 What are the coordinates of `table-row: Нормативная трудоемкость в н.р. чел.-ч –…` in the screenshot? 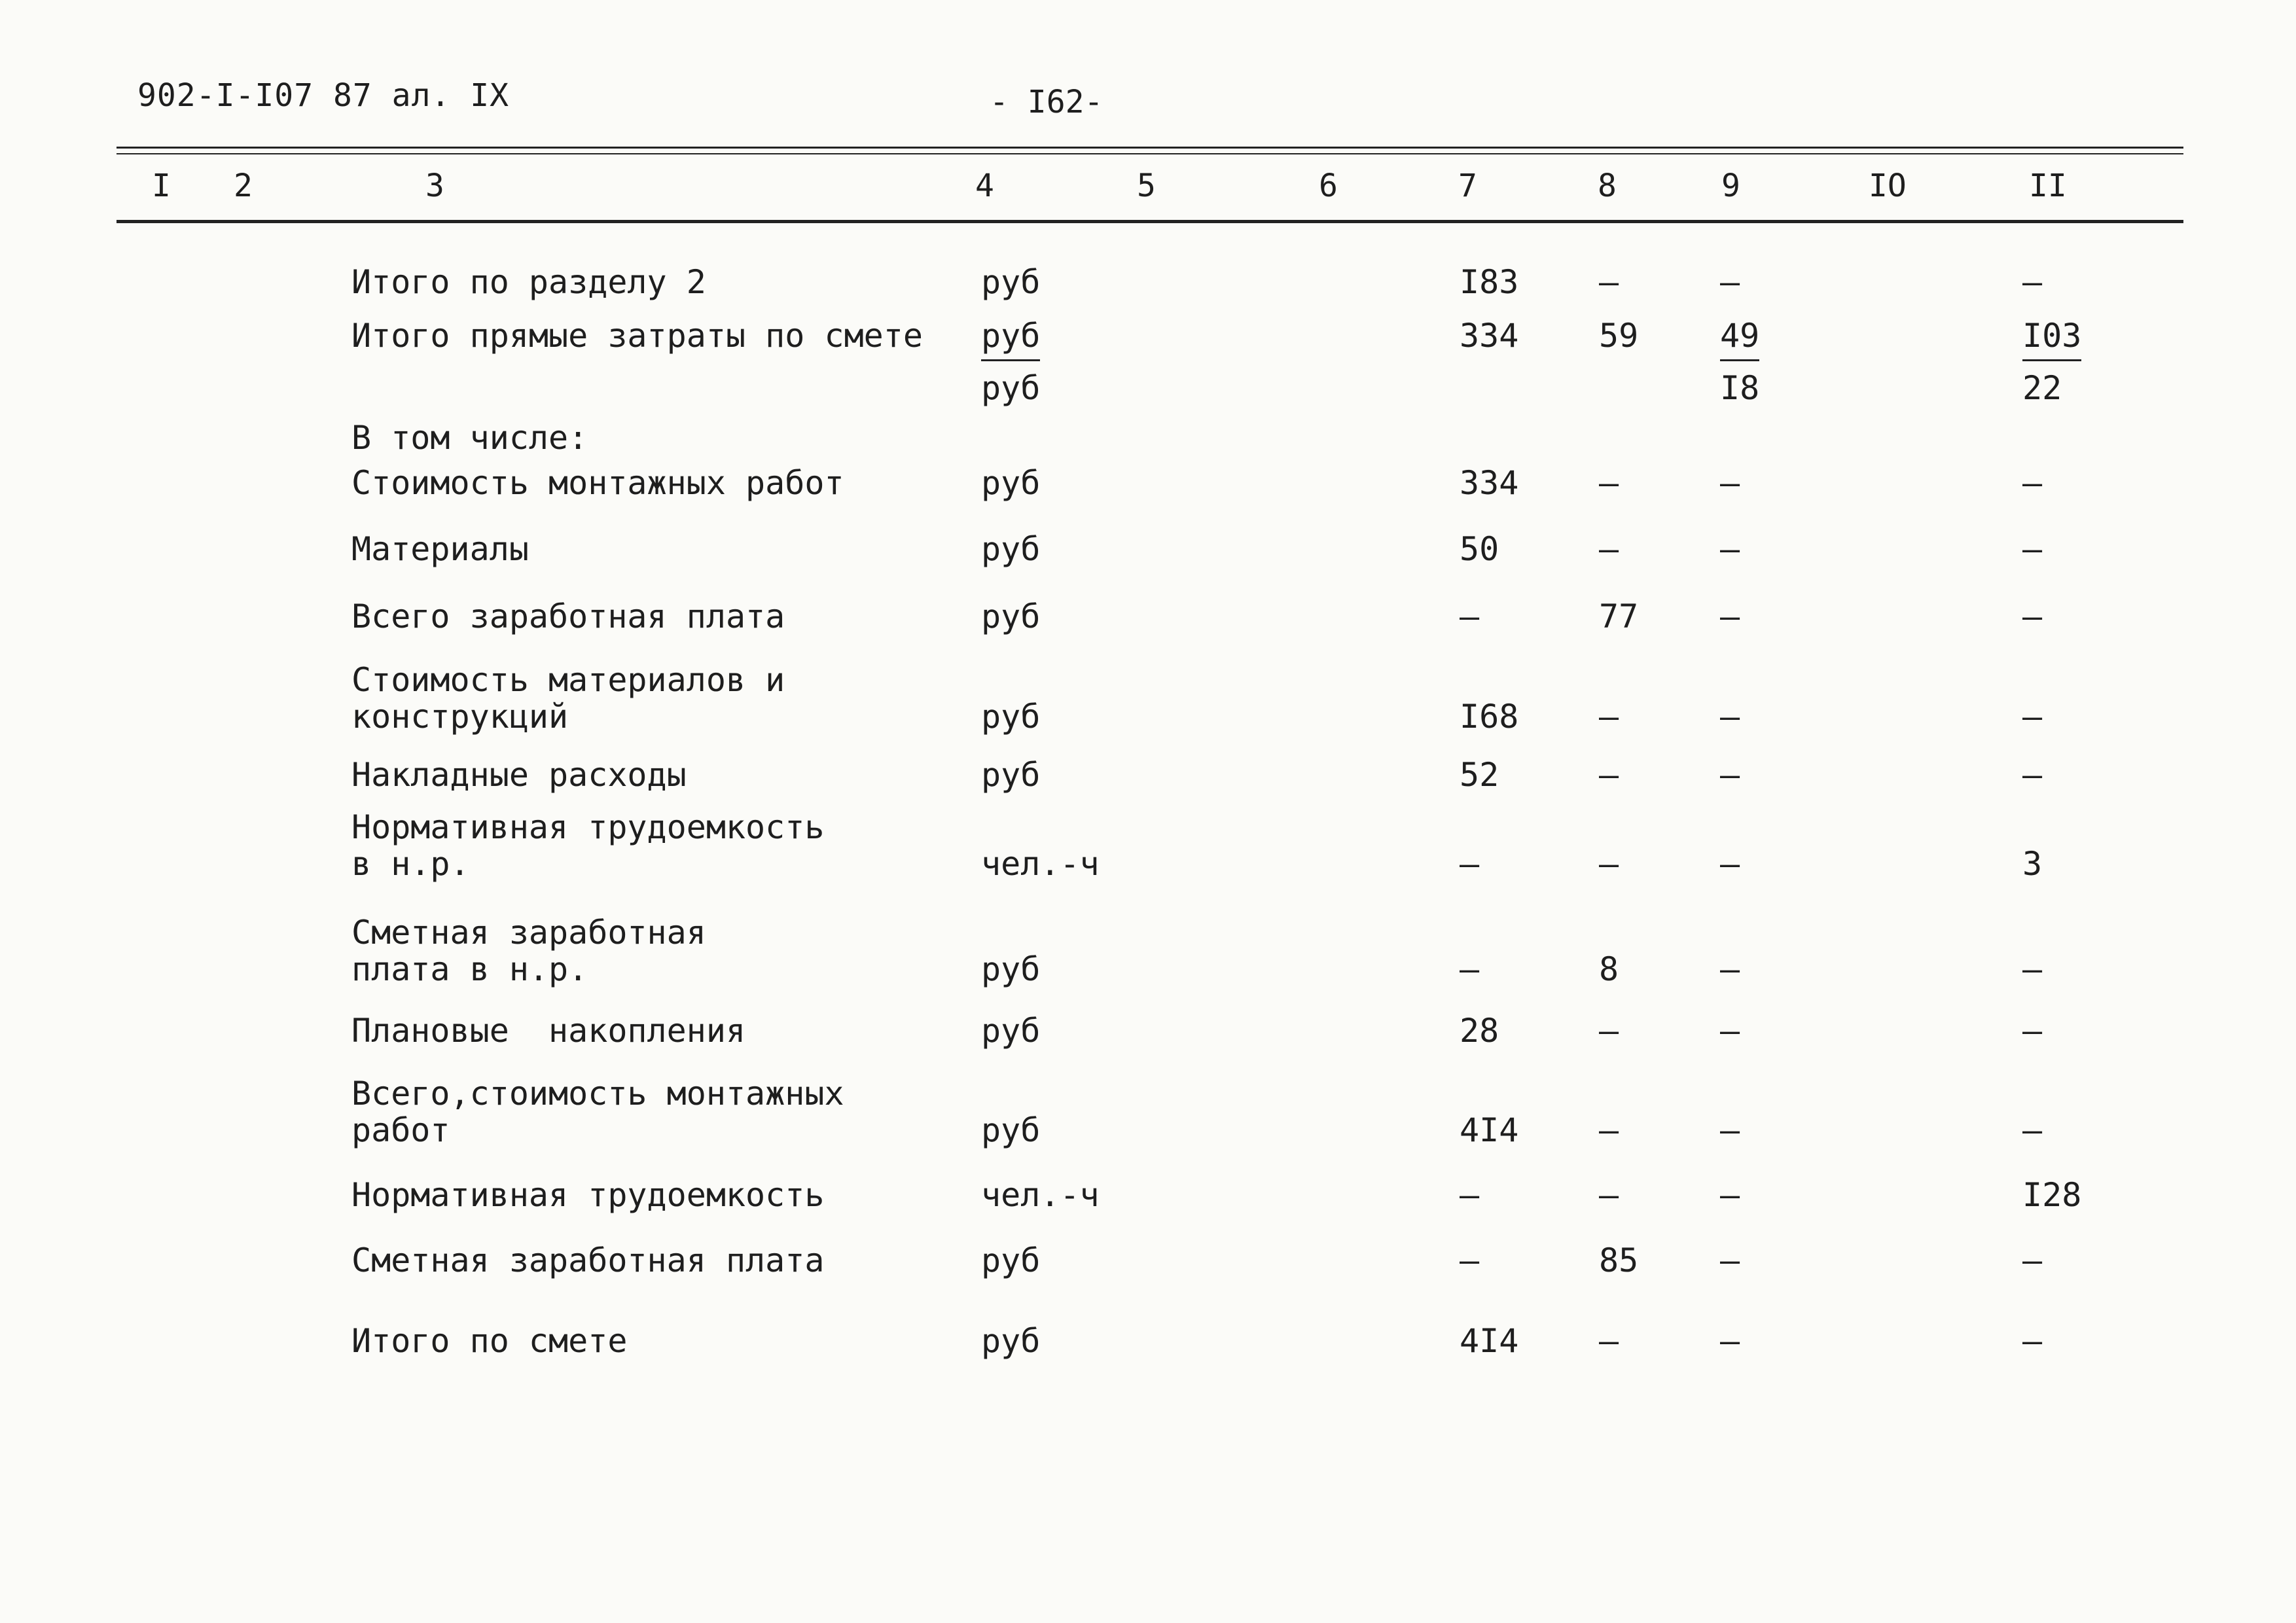 It's located at (1148, 850).